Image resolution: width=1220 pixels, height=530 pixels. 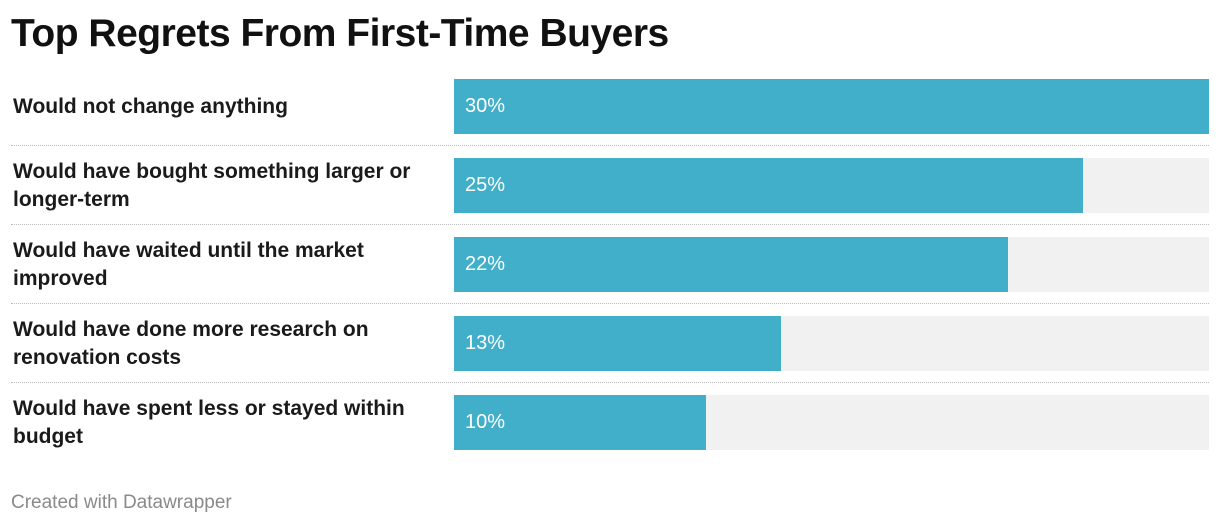 What do you see at coordinates (485, 343) in the screenshot?
I see `bar-value-label: 13%` at bounding box center [485, 343].